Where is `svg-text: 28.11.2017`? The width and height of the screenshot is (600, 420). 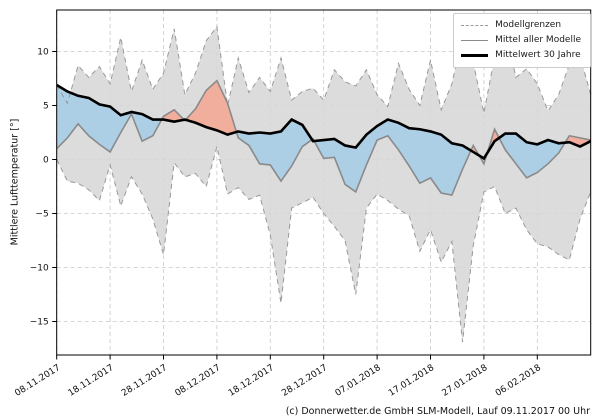
svg-text: 28.11.2017 is located at coordinates (144, 381).